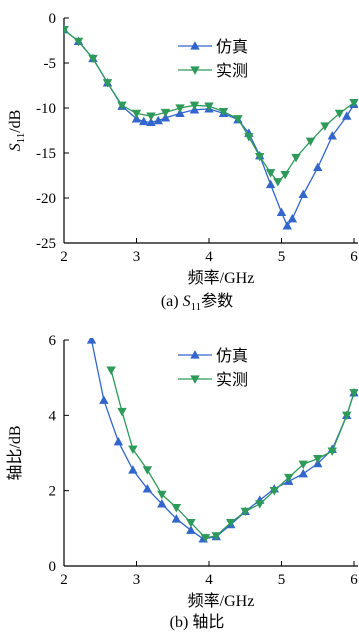 This screenshot has height=633, width=359. I want to click on y-tick-label: 4, so click(53, 416).